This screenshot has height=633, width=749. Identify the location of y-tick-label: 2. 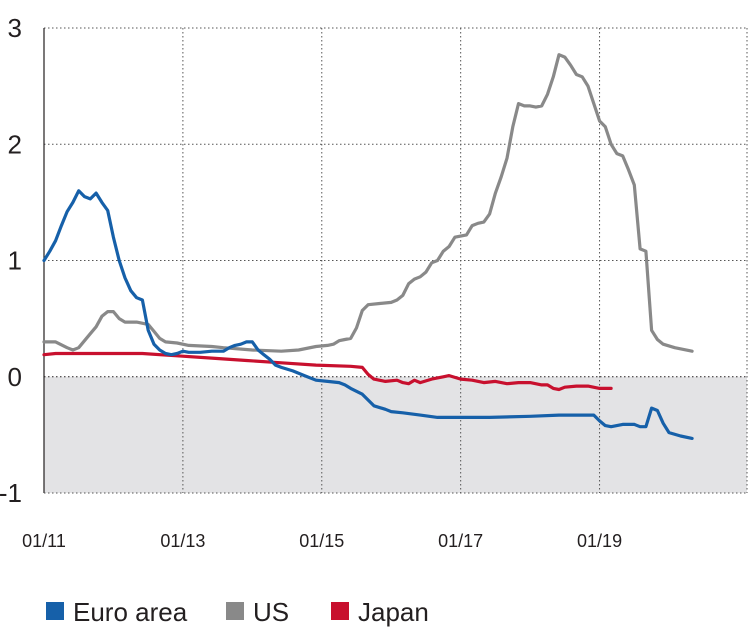
(15, 144).